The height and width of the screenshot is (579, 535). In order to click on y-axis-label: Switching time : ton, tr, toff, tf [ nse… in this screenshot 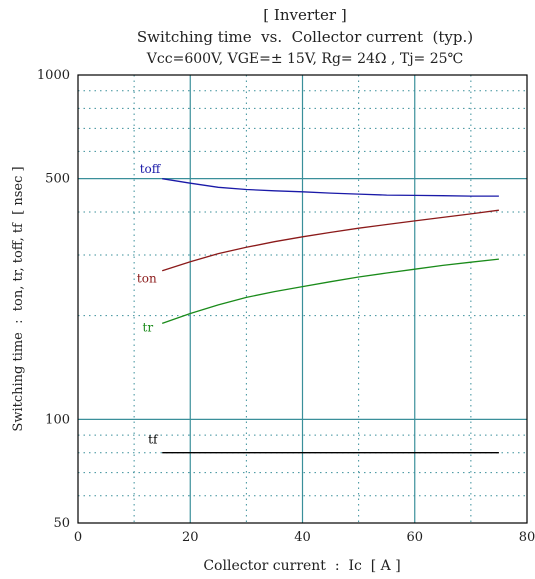, I will do `click(18, 298)`.